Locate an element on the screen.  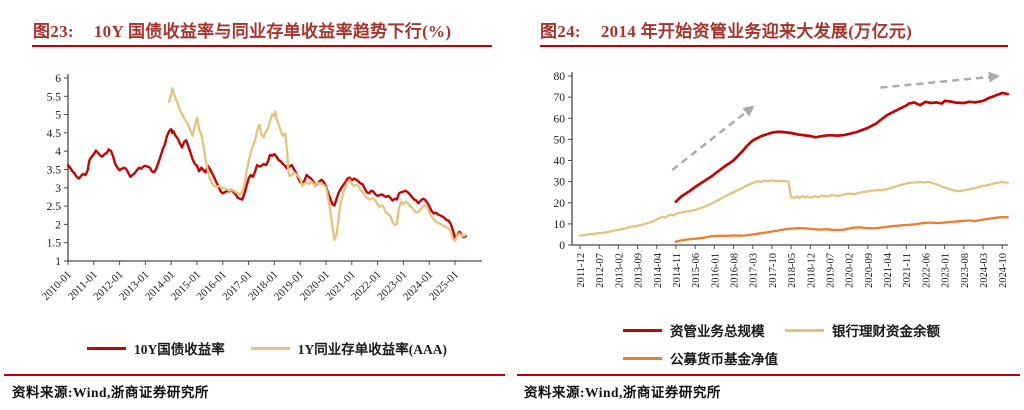
svg-text: 2.5 is located at coordinates (54, 207).